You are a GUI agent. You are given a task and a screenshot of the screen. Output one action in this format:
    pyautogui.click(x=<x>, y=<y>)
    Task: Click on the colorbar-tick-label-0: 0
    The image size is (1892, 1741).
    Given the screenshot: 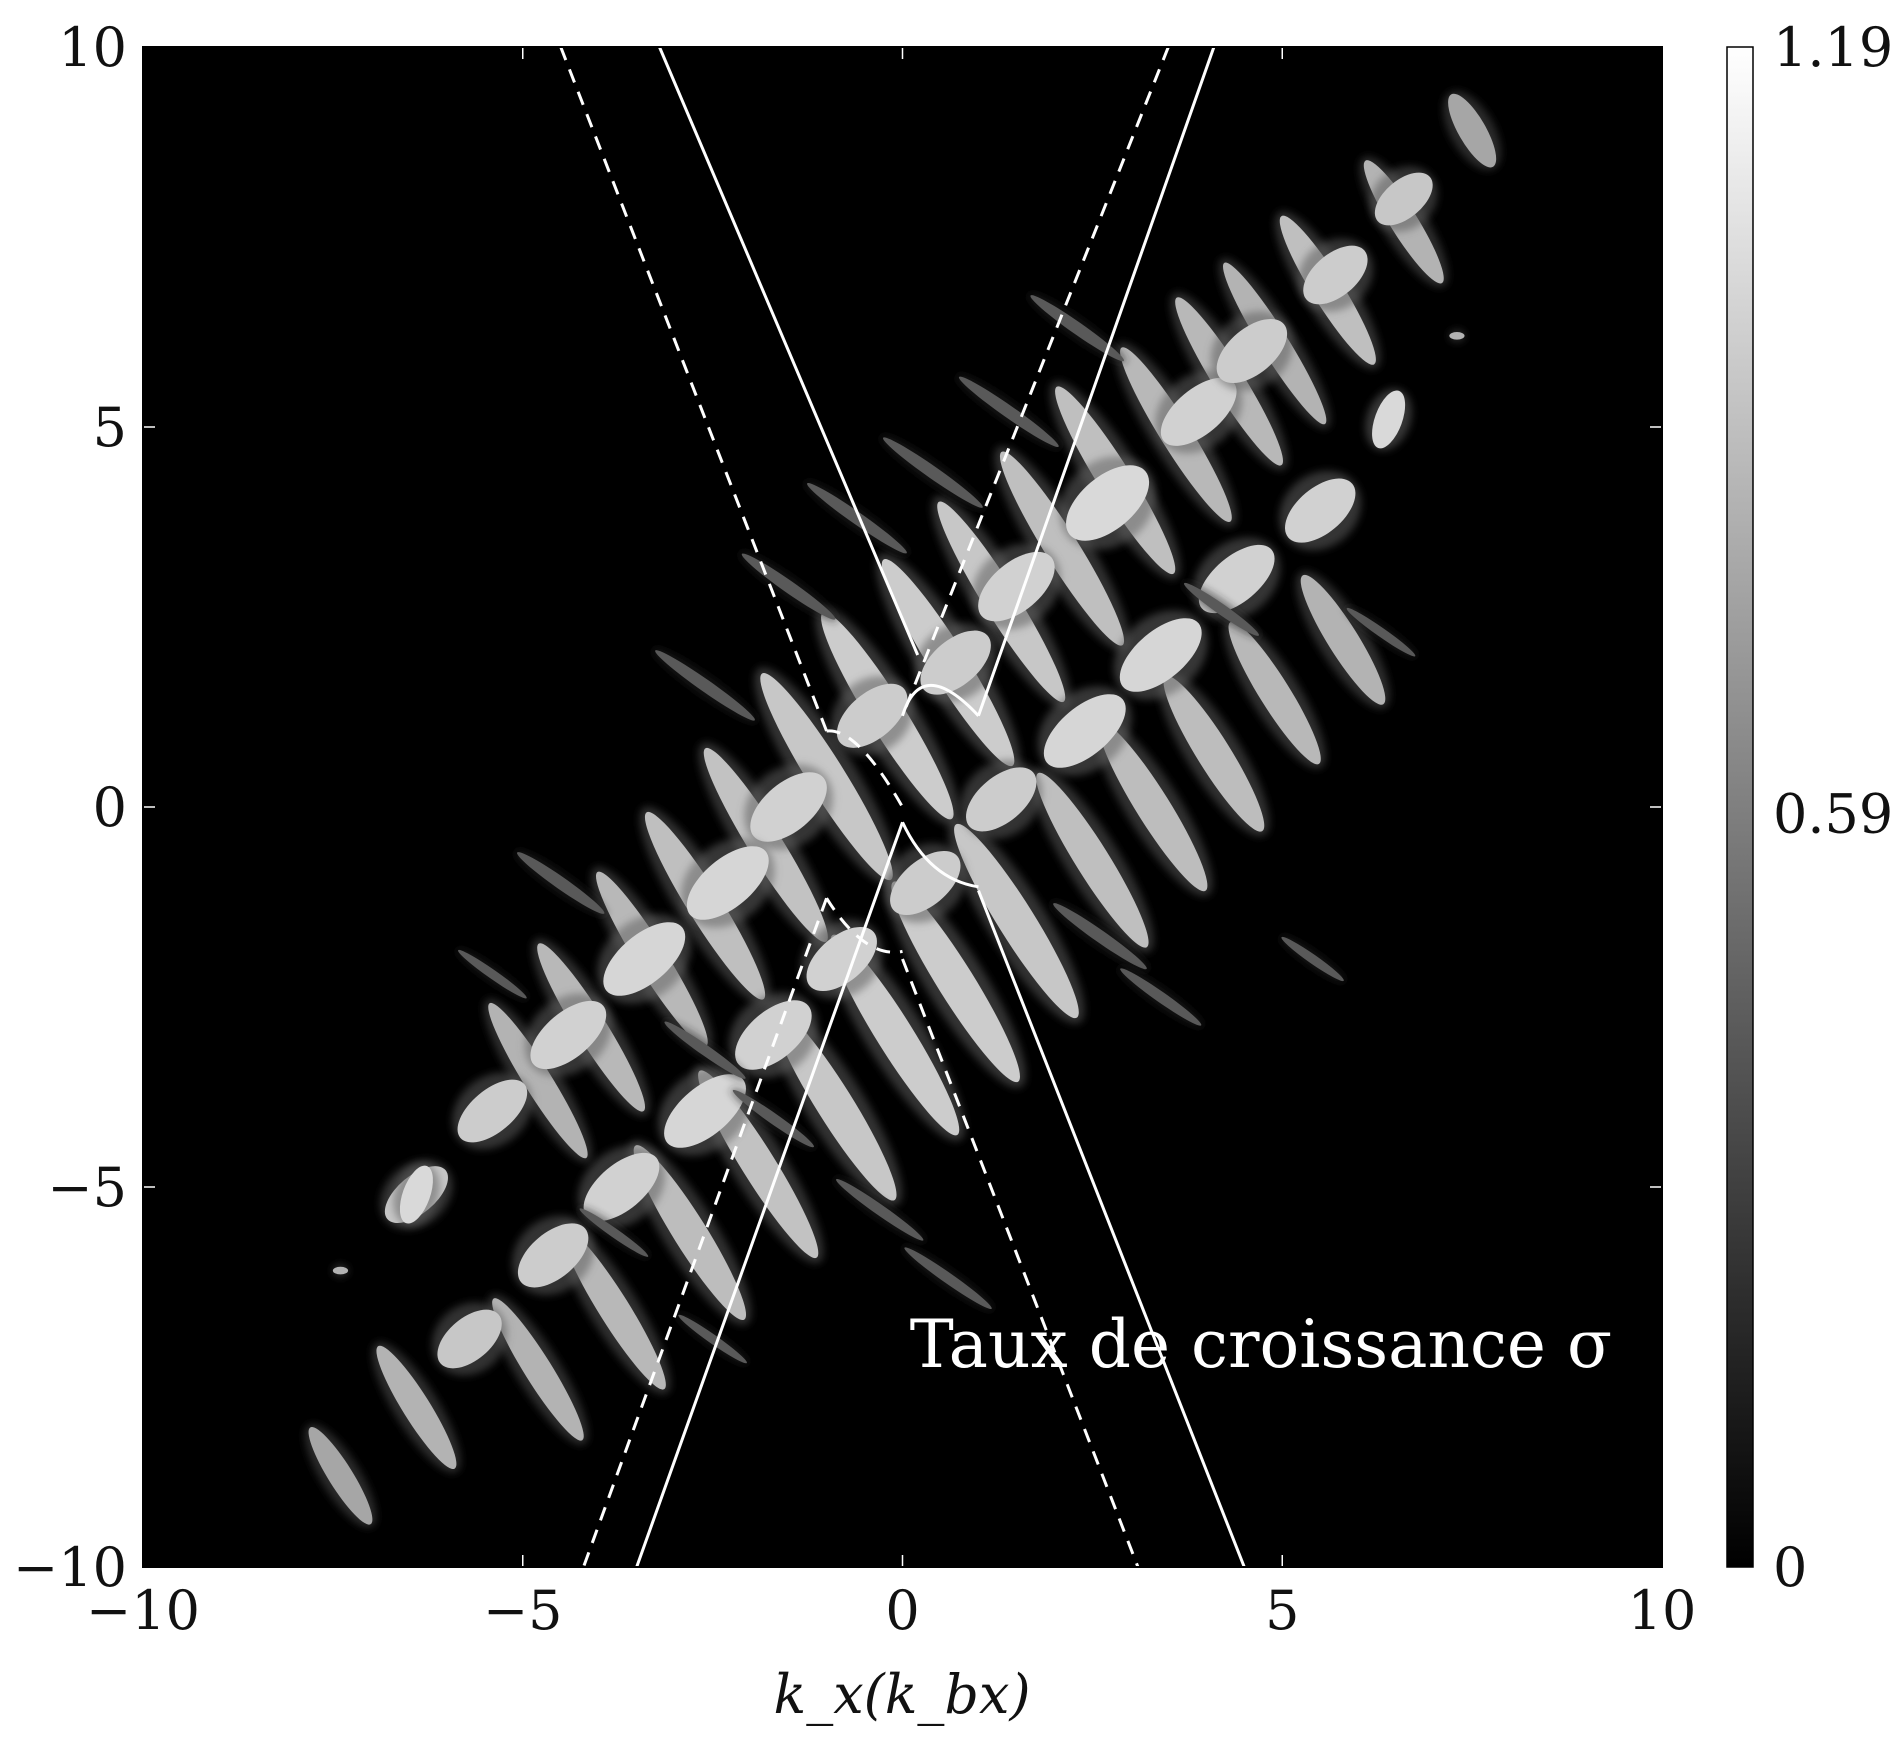 What is the action you would take?
    pyautogui.click(x=1790, y=1567)
    